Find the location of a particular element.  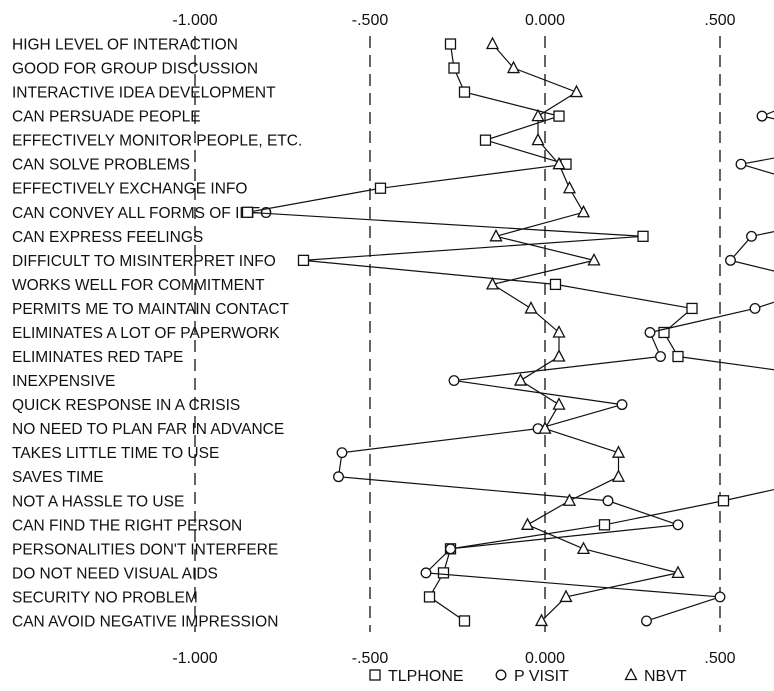

category-label: EFFECTIVELY MONITOR PEOPLE, ETC. is located at coordinates (157, 141).